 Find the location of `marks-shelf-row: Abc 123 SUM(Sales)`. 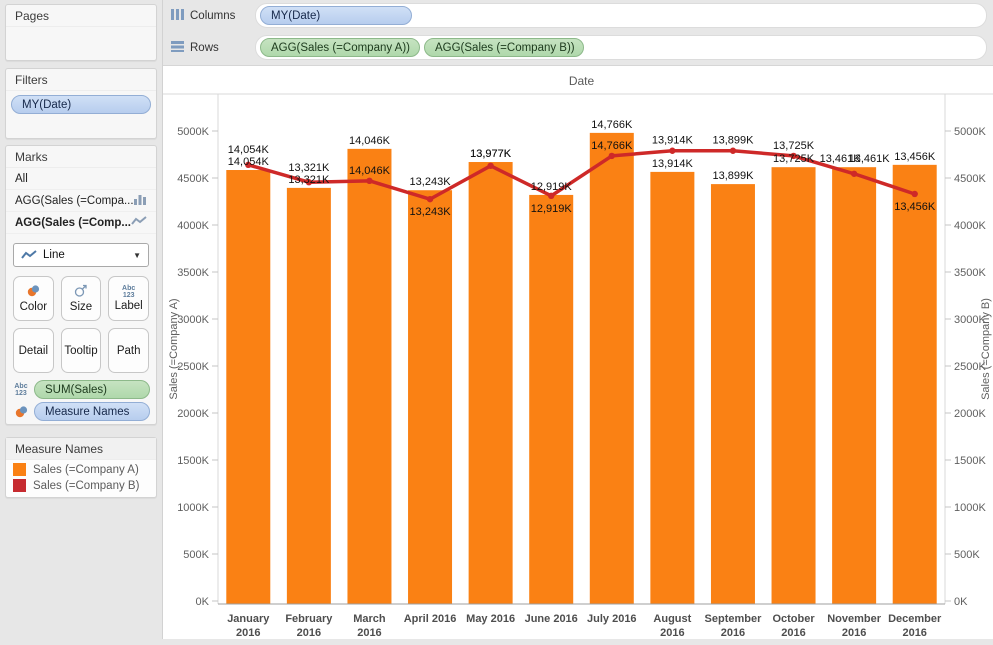

marks-shelf-row: Abc 123 SUM(Sales) is located at coordinates (81, 388).